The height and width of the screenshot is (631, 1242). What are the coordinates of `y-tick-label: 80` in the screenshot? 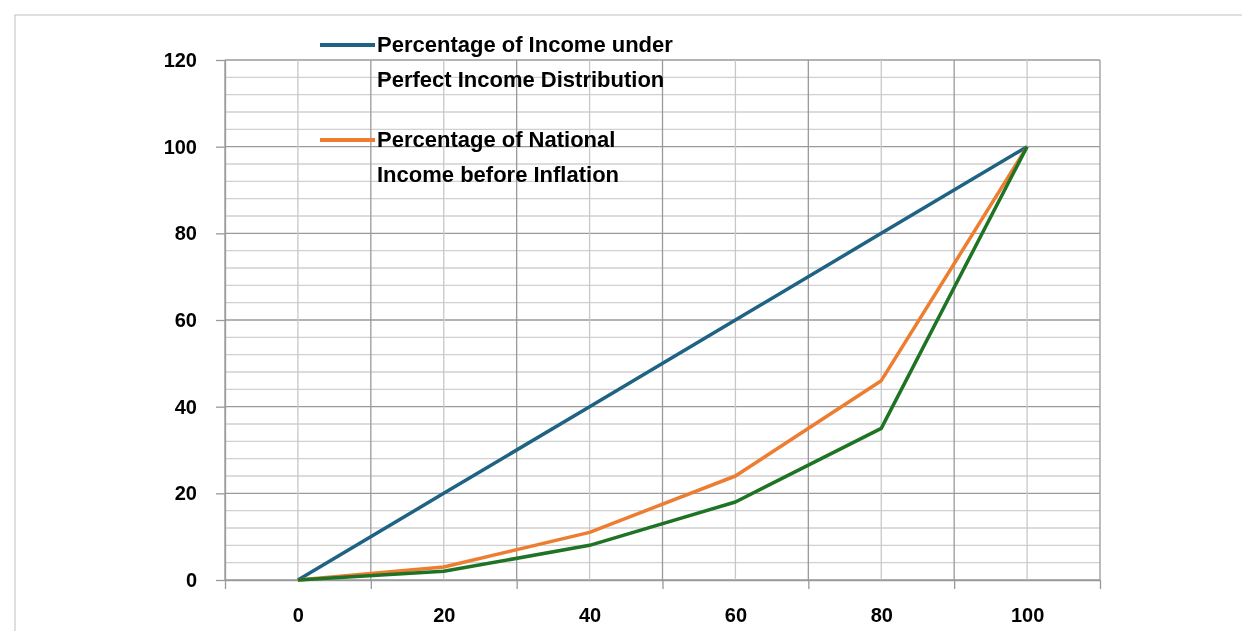 It's located at (185, 233).